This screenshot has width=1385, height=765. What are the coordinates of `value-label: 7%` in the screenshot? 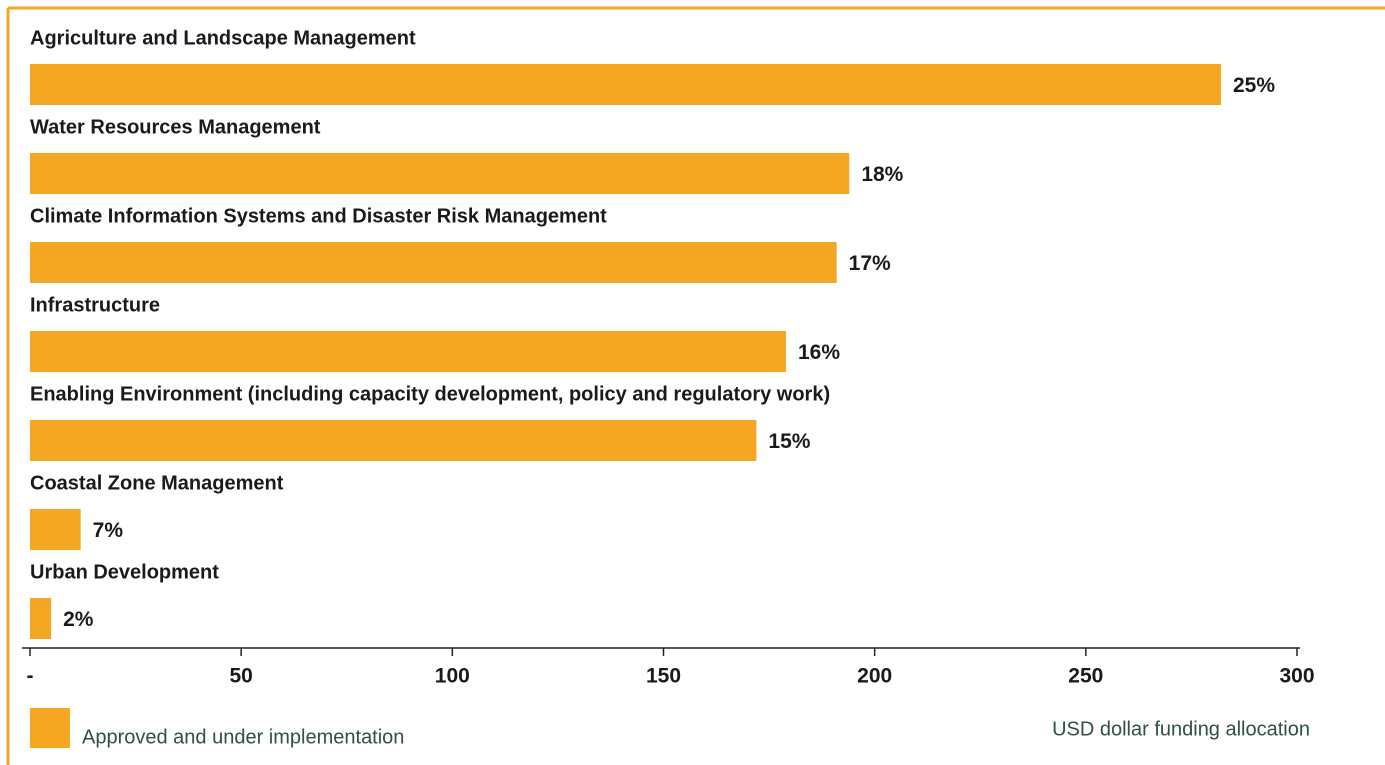 It's located at (108, 530).